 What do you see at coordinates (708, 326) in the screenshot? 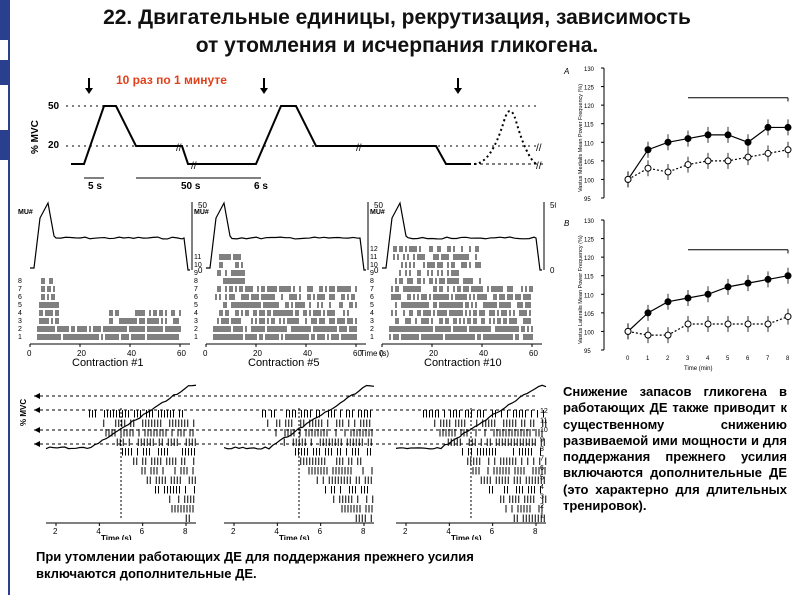
I see `series-open-line` at bounding box center [708, 326].